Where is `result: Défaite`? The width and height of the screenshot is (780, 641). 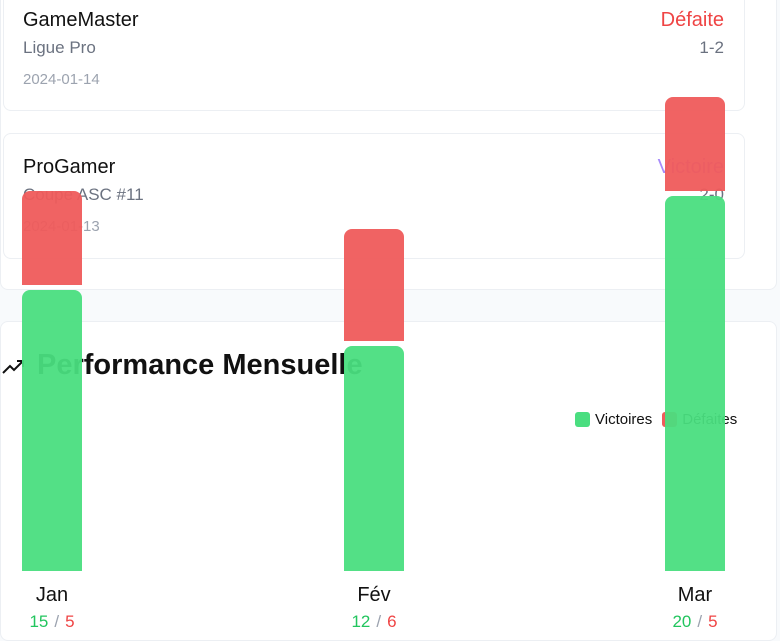 result: Défaite is located at coordinates (692, 20).